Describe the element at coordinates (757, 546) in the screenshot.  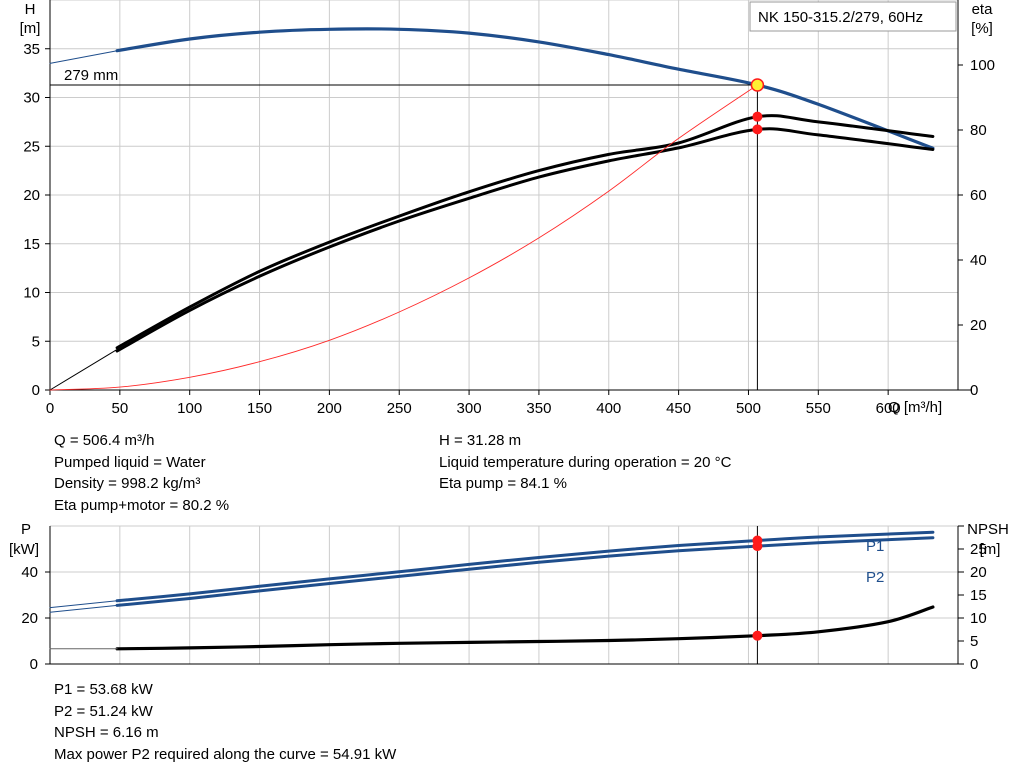
I see `p2-duty-marker` at that location.